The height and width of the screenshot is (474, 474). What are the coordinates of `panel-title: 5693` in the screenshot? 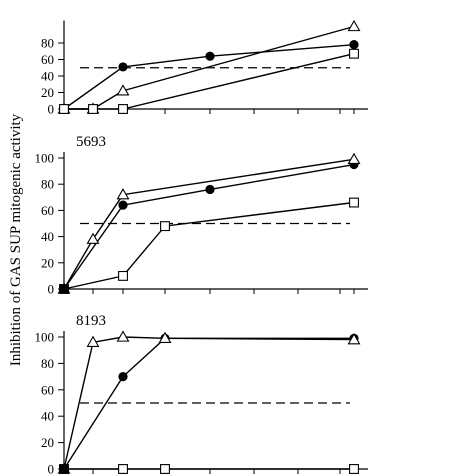 It's located at (91, 142).